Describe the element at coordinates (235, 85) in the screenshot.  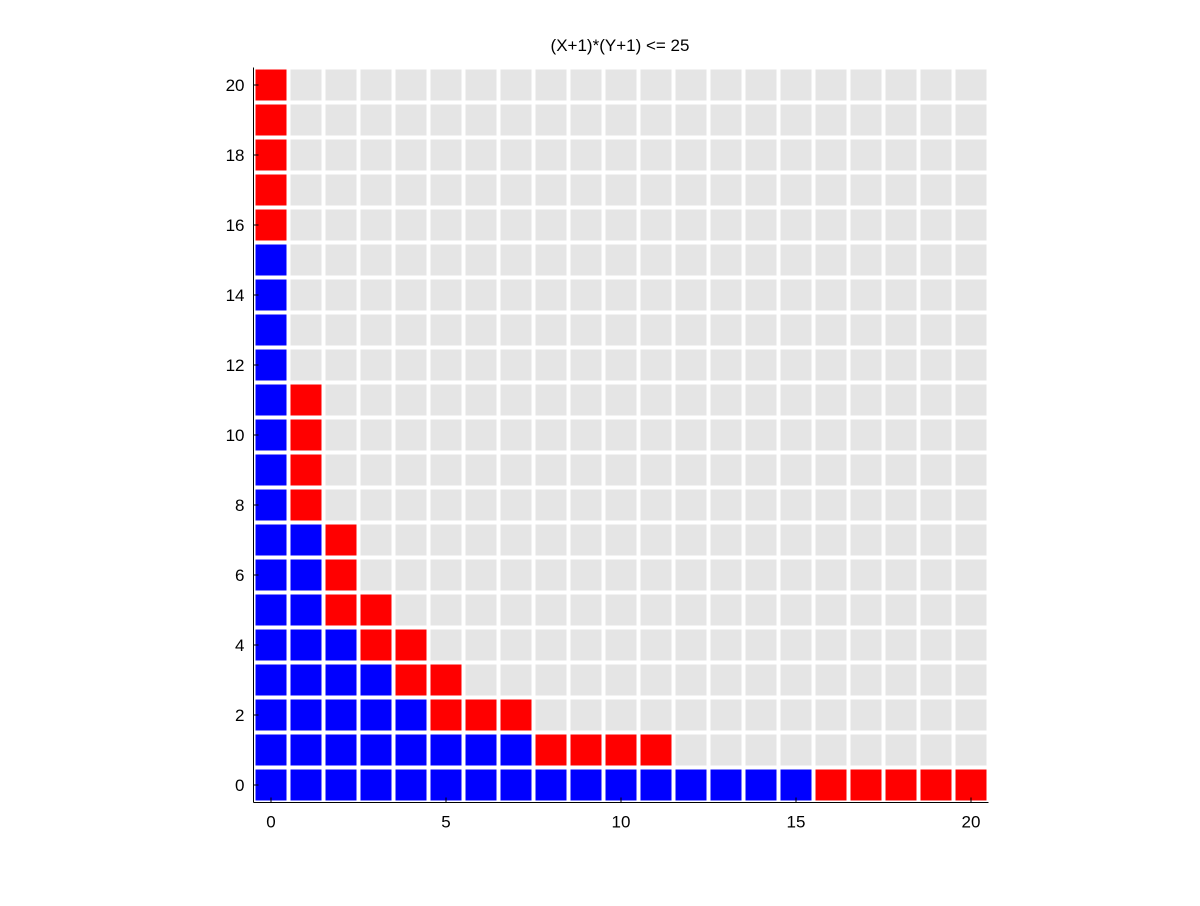
I see `y-tick-label: 20` at that location.